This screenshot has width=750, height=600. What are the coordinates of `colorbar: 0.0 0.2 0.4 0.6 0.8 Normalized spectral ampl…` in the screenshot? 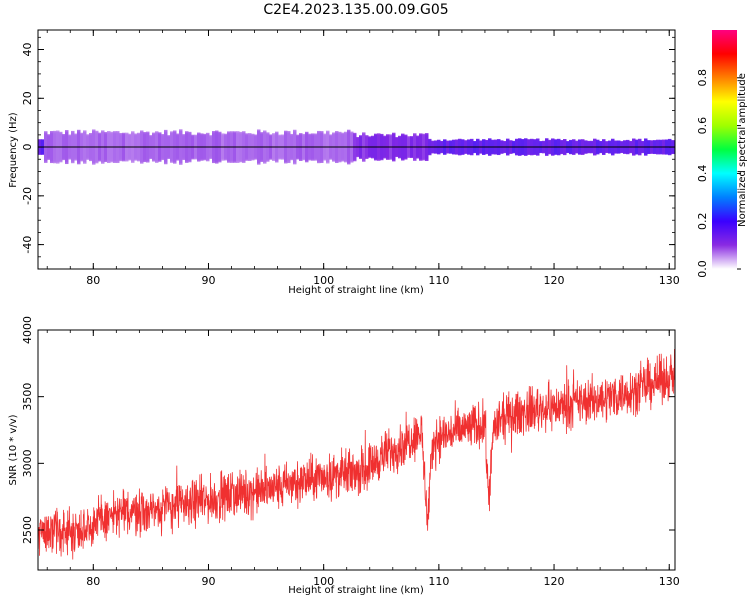 It's located at (722, 154).